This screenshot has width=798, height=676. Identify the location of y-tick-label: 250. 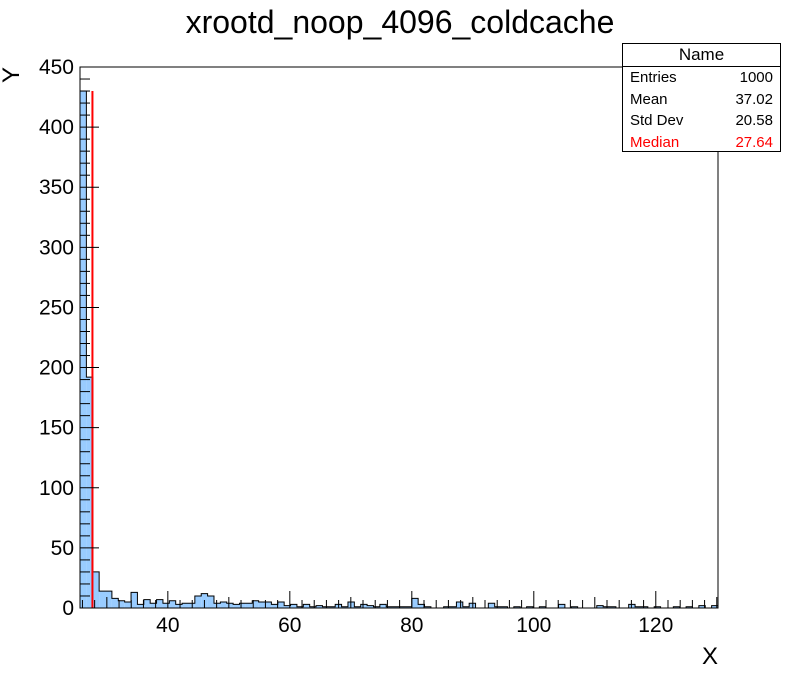
(56, 307).